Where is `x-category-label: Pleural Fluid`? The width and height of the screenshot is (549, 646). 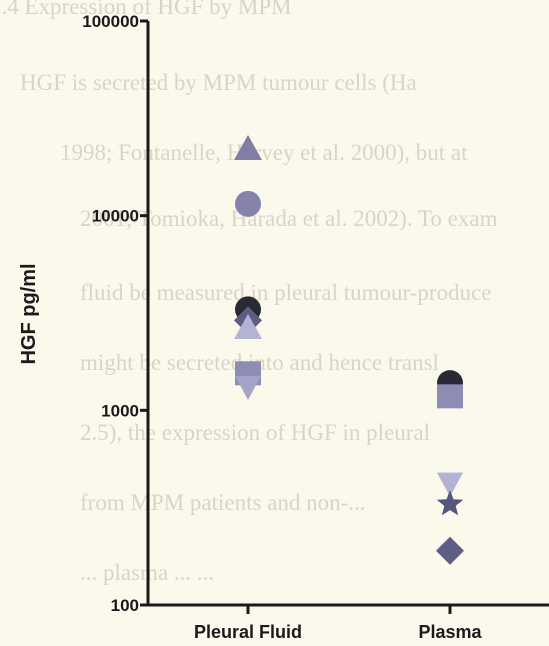 x-category-label: Pleural Fluid is located at coordinates (248, 632).